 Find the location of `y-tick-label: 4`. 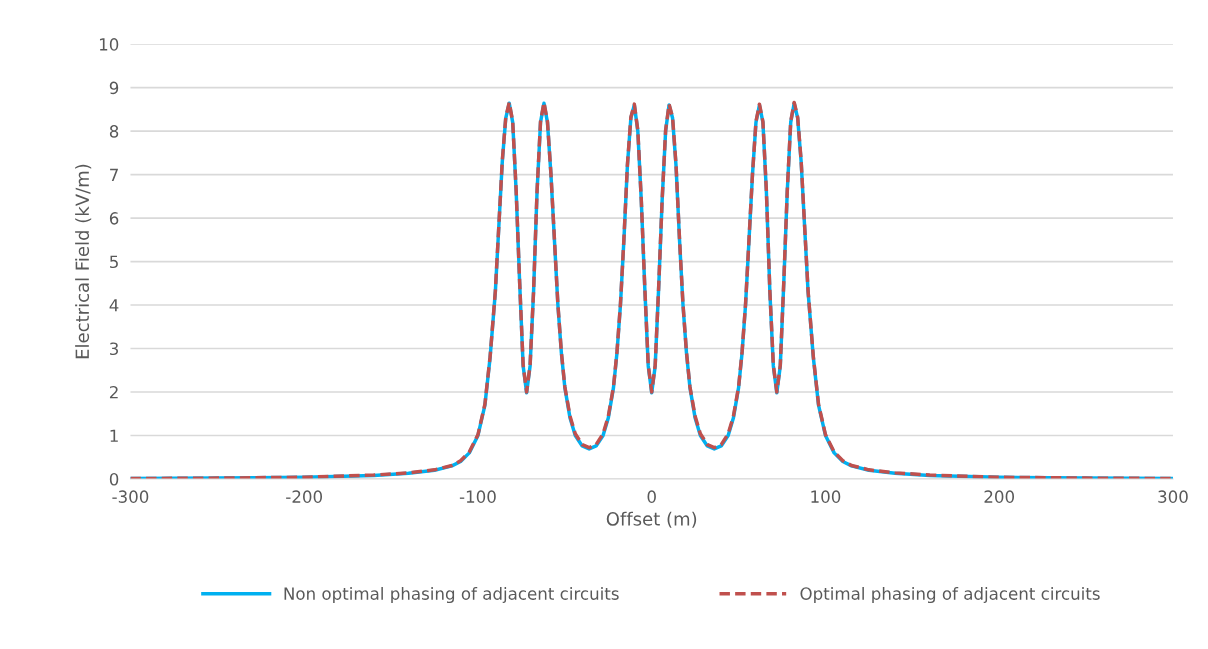

y-tick-label: 4 is located at coordinates (114, 305).